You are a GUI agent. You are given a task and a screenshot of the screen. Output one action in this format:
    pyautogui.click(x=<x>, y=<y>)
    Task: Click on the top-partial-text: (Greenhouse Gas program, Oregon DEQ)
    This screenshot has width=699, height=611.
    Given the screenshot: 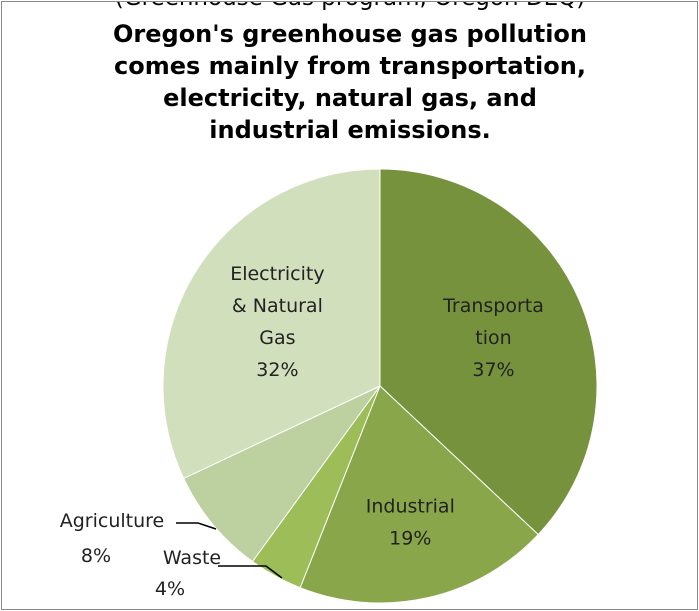 What is the action you would take?
    pyautogui.click(x=350, y=6)
    